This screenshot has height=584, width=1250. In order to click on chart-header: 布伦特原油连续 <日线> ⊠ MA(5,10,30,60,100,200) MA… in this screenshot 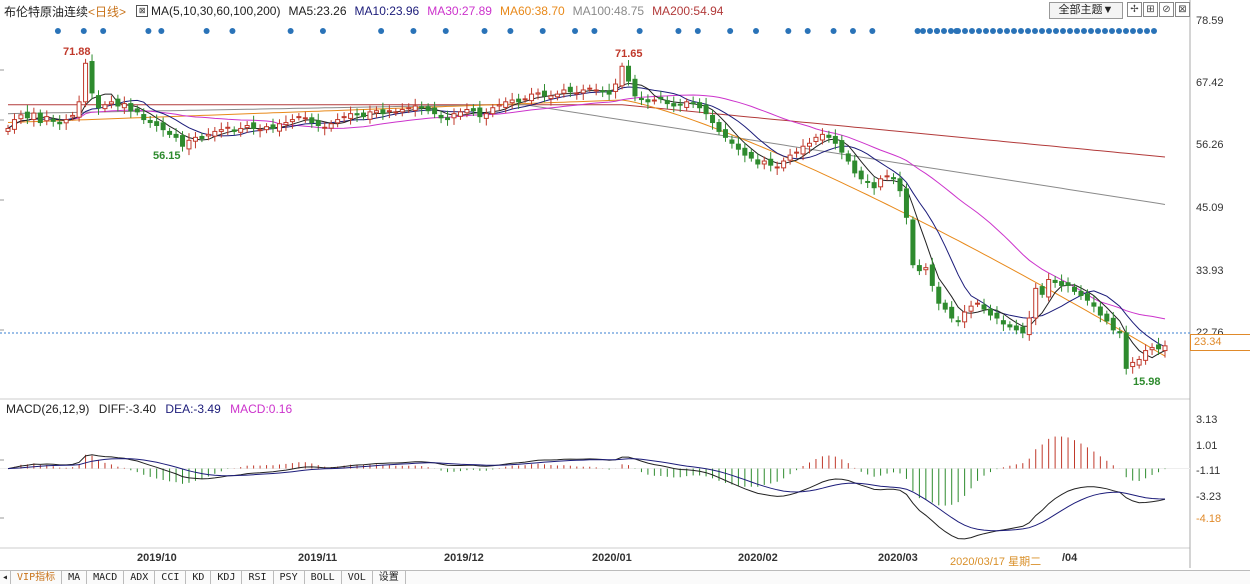, I will do `click(367, 11)`.